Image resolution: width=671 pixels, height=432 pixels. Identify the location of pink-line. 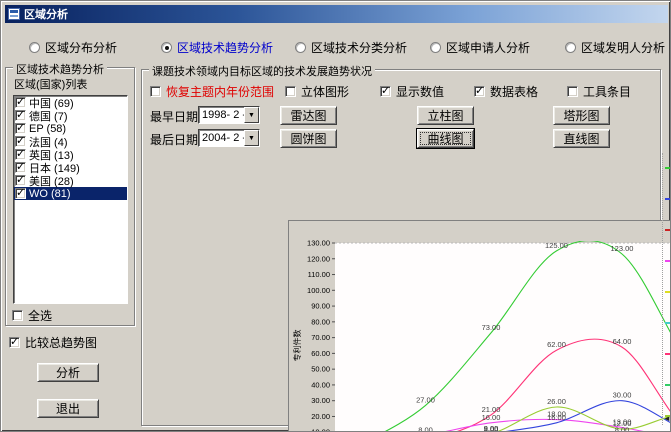
(563, 384).